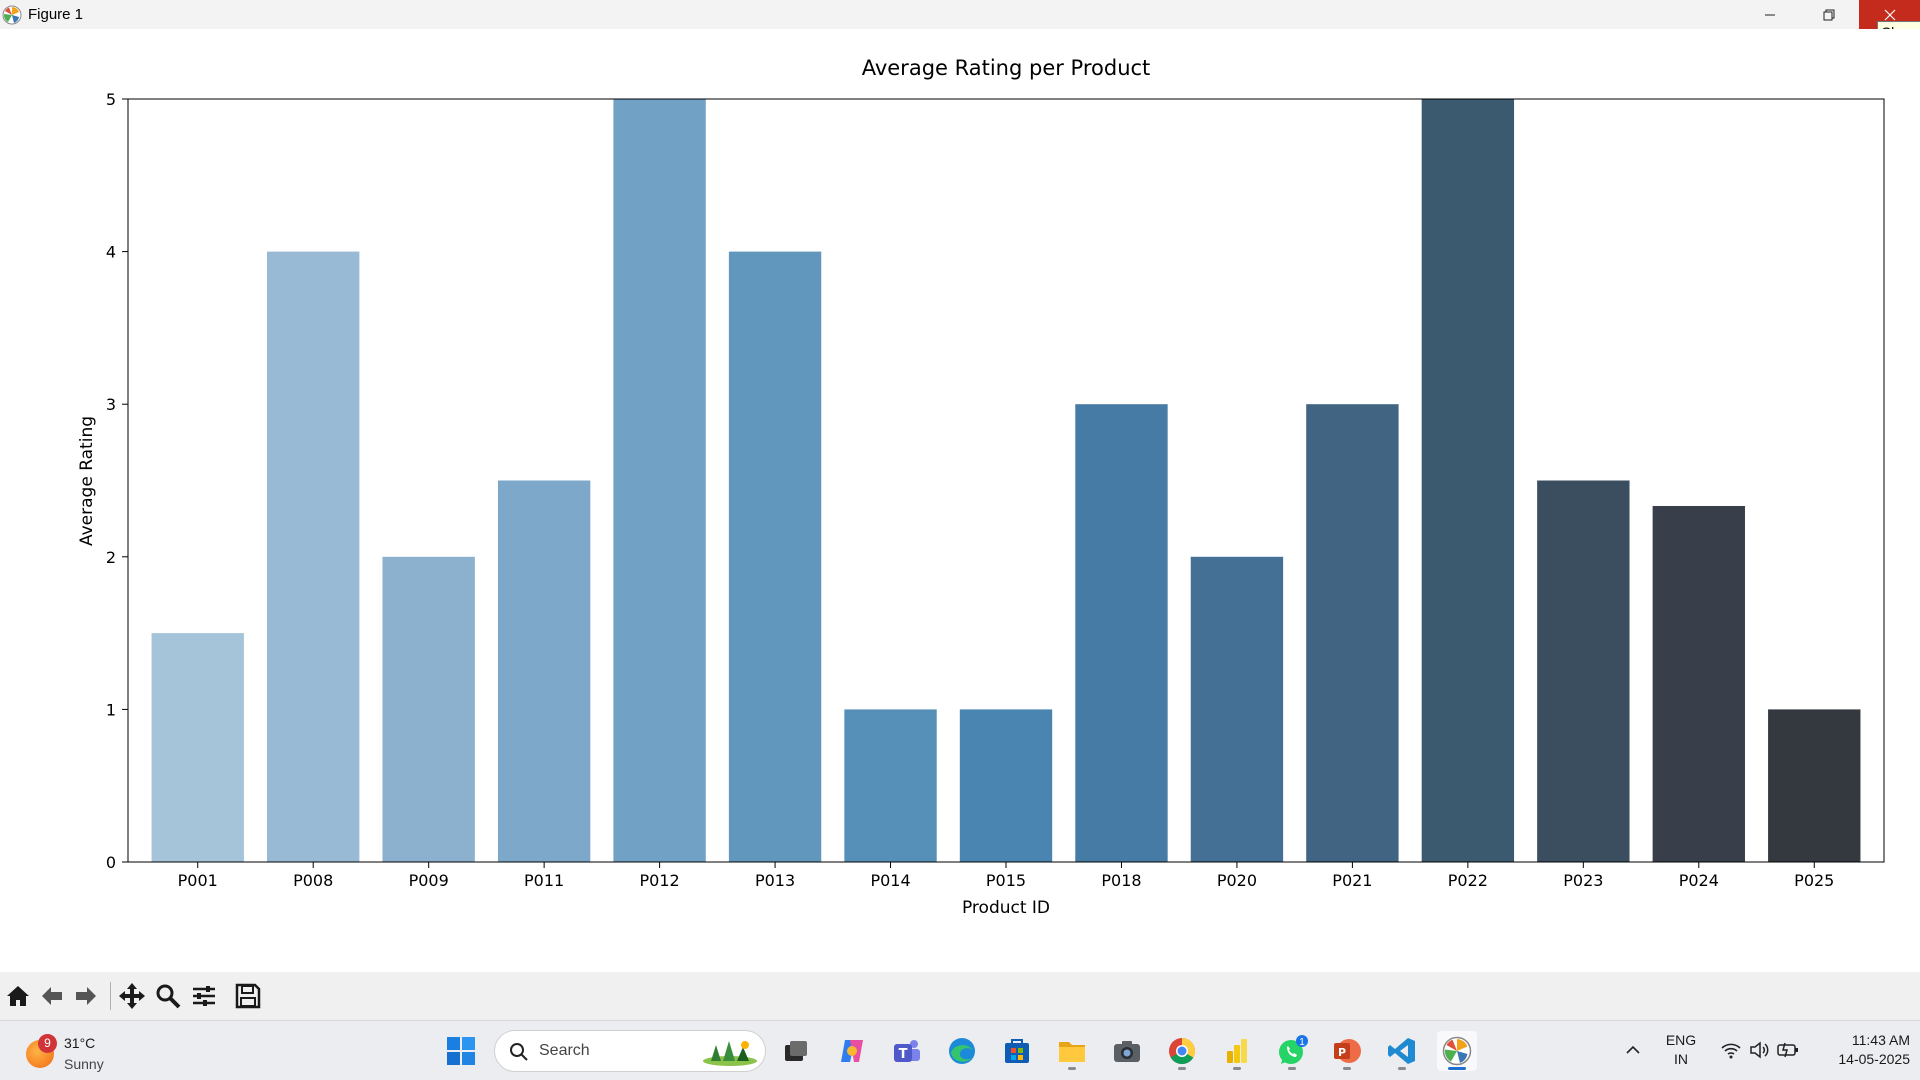 This screenshot has width=1920, height=1080. Describe the element at coordinates (1237, 880) in the screenshot. I see `x-tick-label: P020` at that location.